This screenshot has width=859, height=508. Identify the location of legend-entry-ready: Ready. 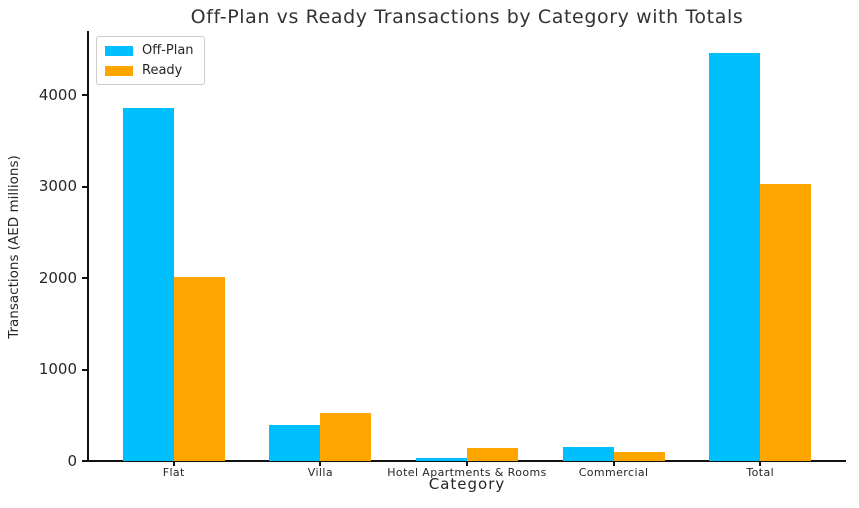
(149, 70).